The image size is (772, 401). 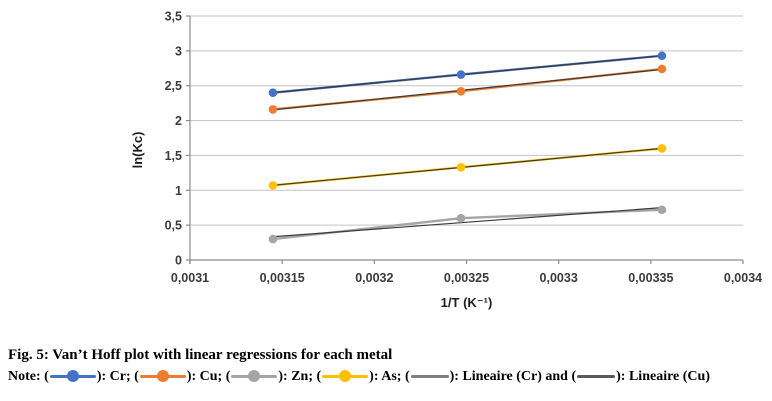 I want to click on y-tick-label: 2, so click(x=178, y=121).